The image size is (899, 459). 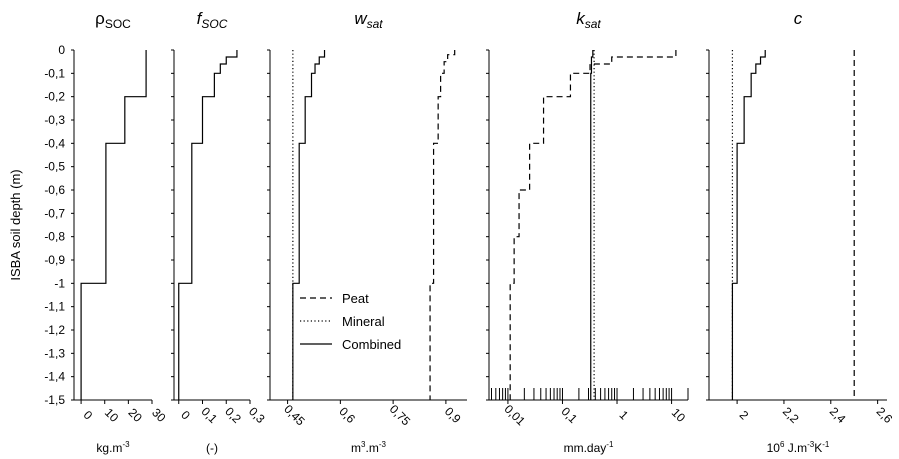 What do you see at coordinates (589, 447) in the screenshot?
I see `x-axis-label: mm.day-1` at bounding box center [589, 447].